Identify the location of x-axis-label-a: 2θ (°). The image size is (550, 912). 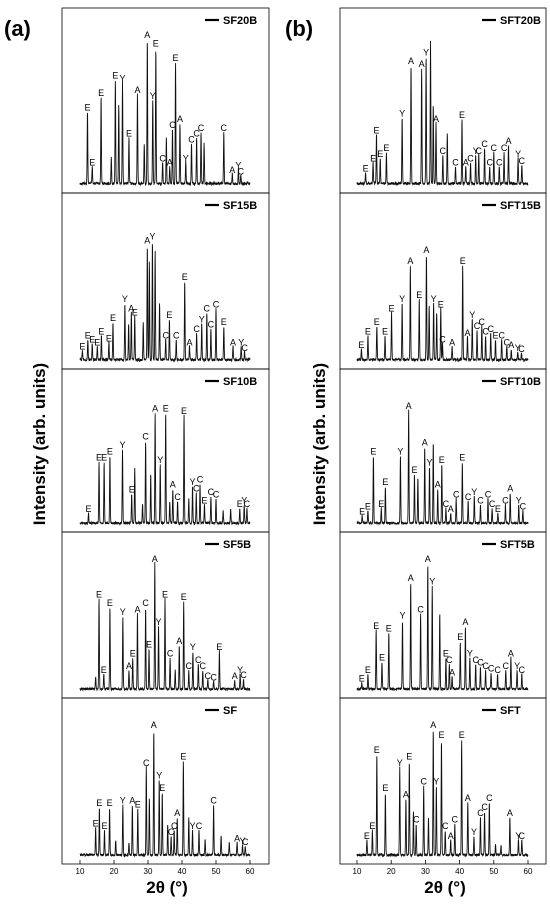
(167, 887).